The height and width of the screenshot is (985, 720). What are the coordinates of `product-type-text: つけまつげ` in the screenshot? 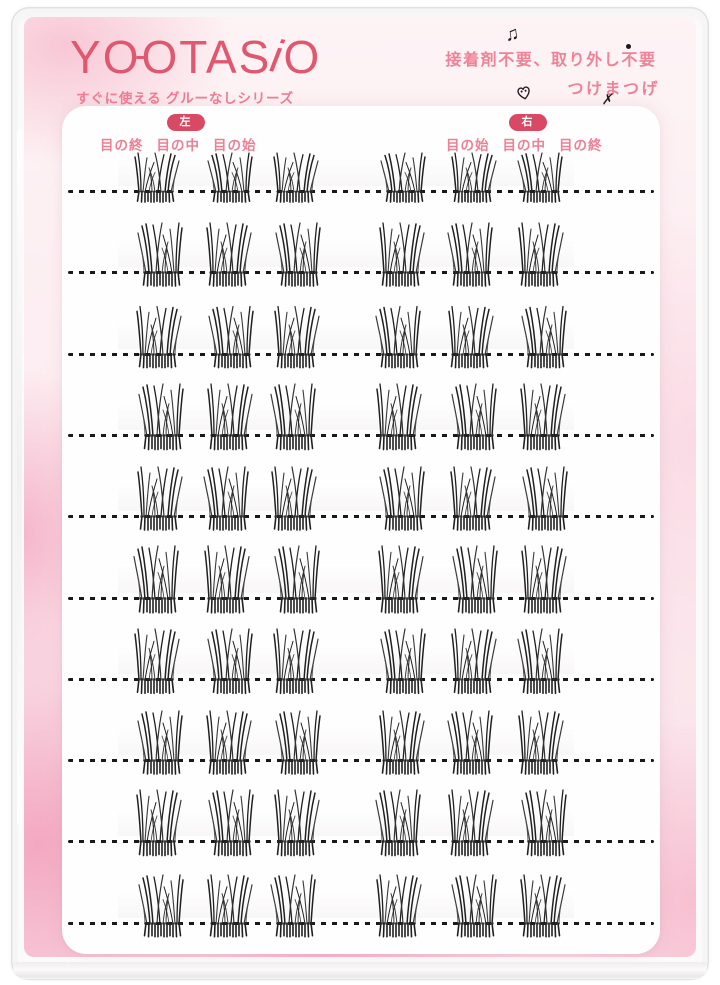 It's located at (613, 89).